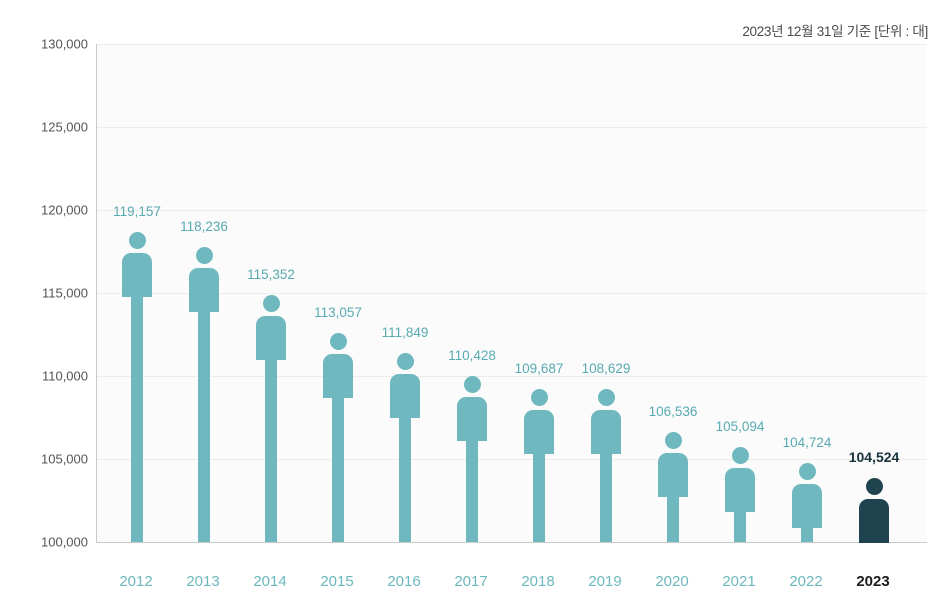 Image resolution: width=940 pixels, height=598 pixels. What do you see at coordinates (203, 581) in the screenshot?
I see `x-tick-label: 2013` at bounding box center [203, 581].